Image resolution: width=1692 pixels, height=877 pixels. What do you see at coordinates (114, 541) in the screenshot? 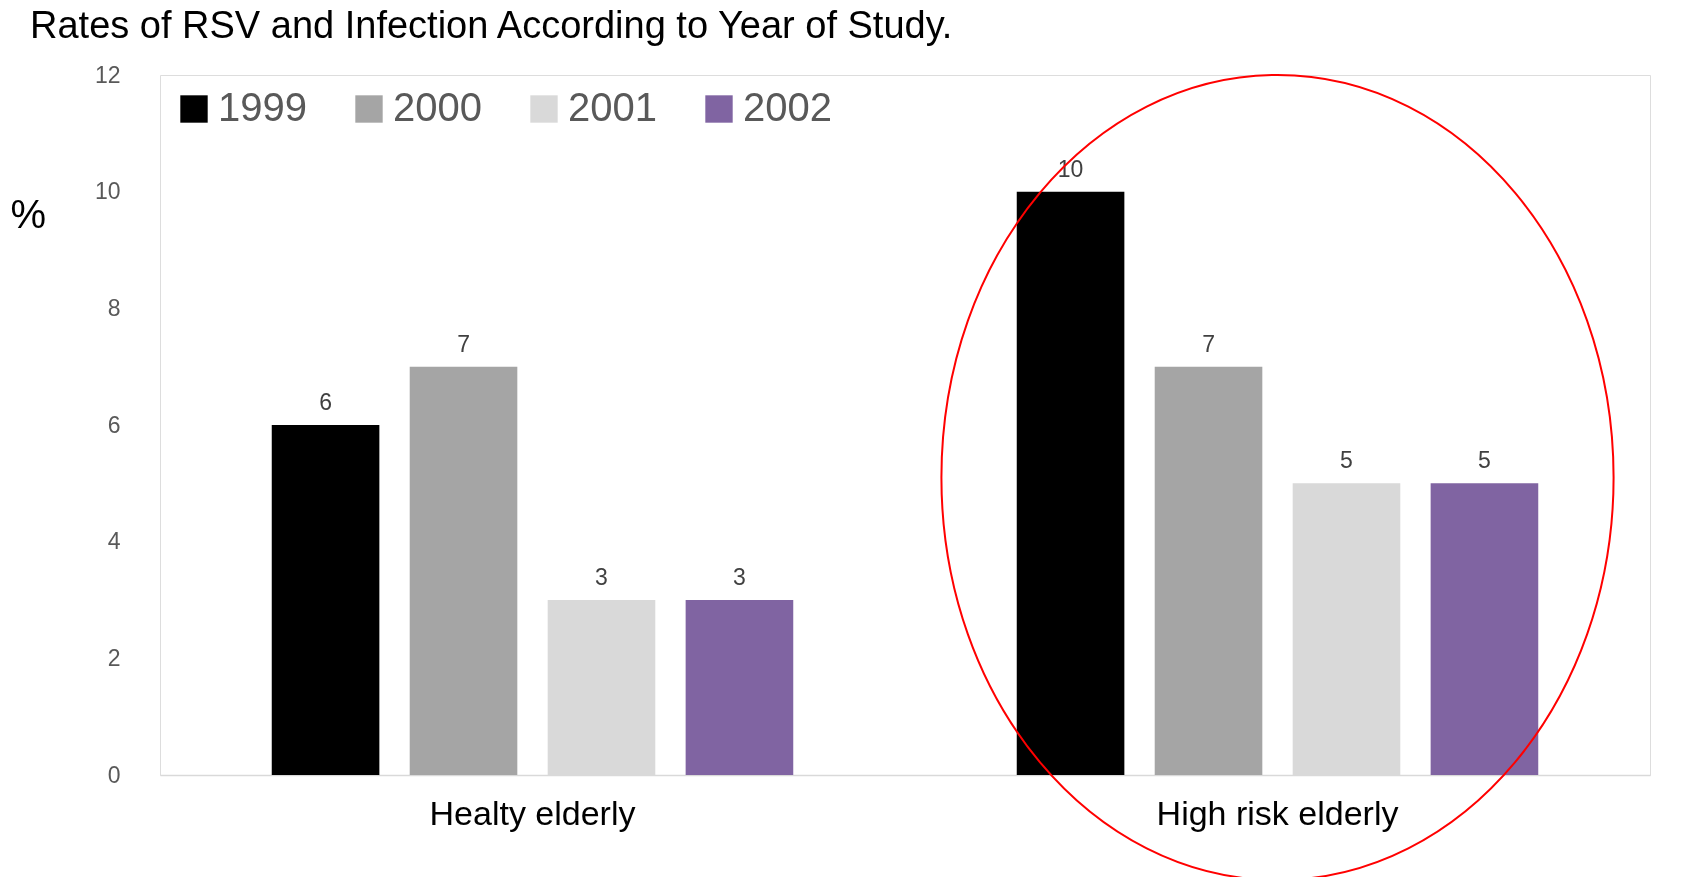
I see `y-tick-label: 4` at bounding box center [114, 541].